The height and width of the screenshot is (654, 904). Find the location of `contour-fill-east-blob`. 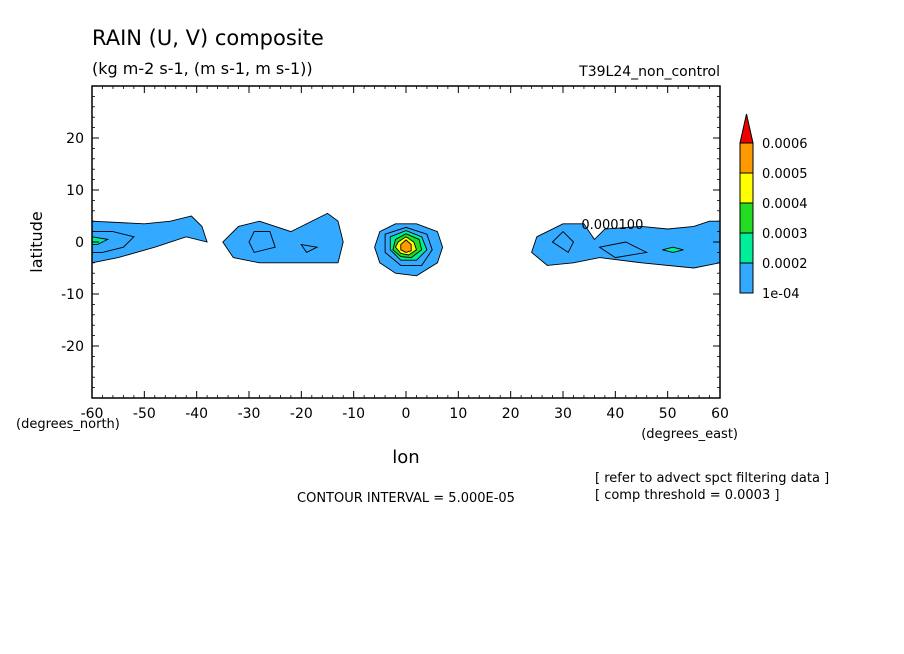

contour-fill-east-blob is located at coordinates (625, 244).